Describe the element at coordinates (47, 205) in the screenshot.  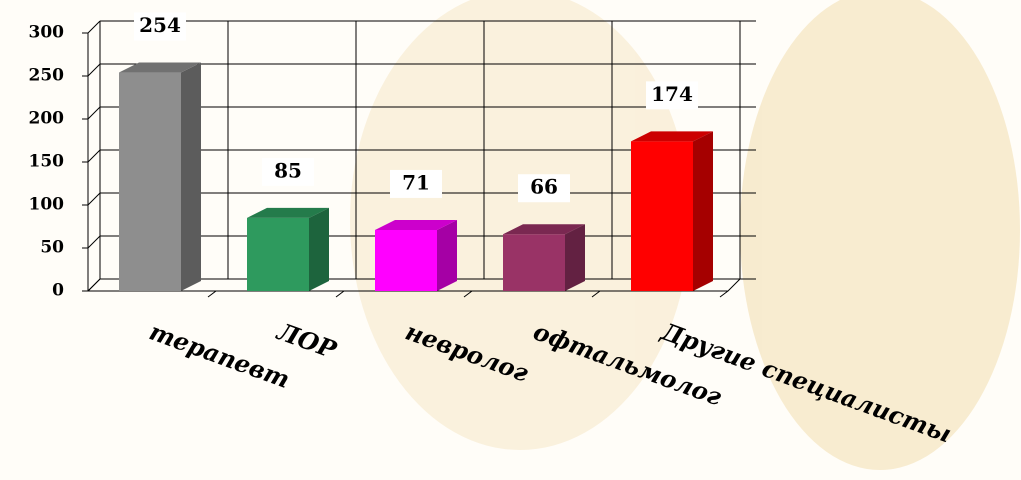
I see `y-tick-label: 100` at that location.